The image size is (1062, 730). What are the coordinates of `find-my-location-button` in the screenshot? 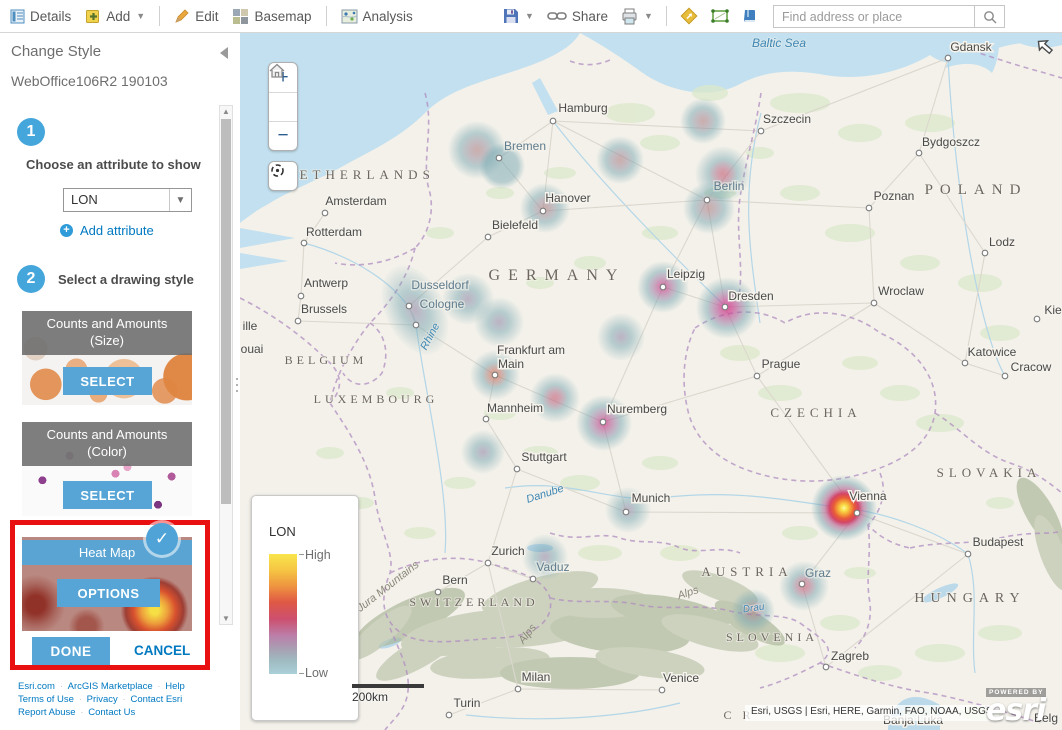 It's located at (283, 176).